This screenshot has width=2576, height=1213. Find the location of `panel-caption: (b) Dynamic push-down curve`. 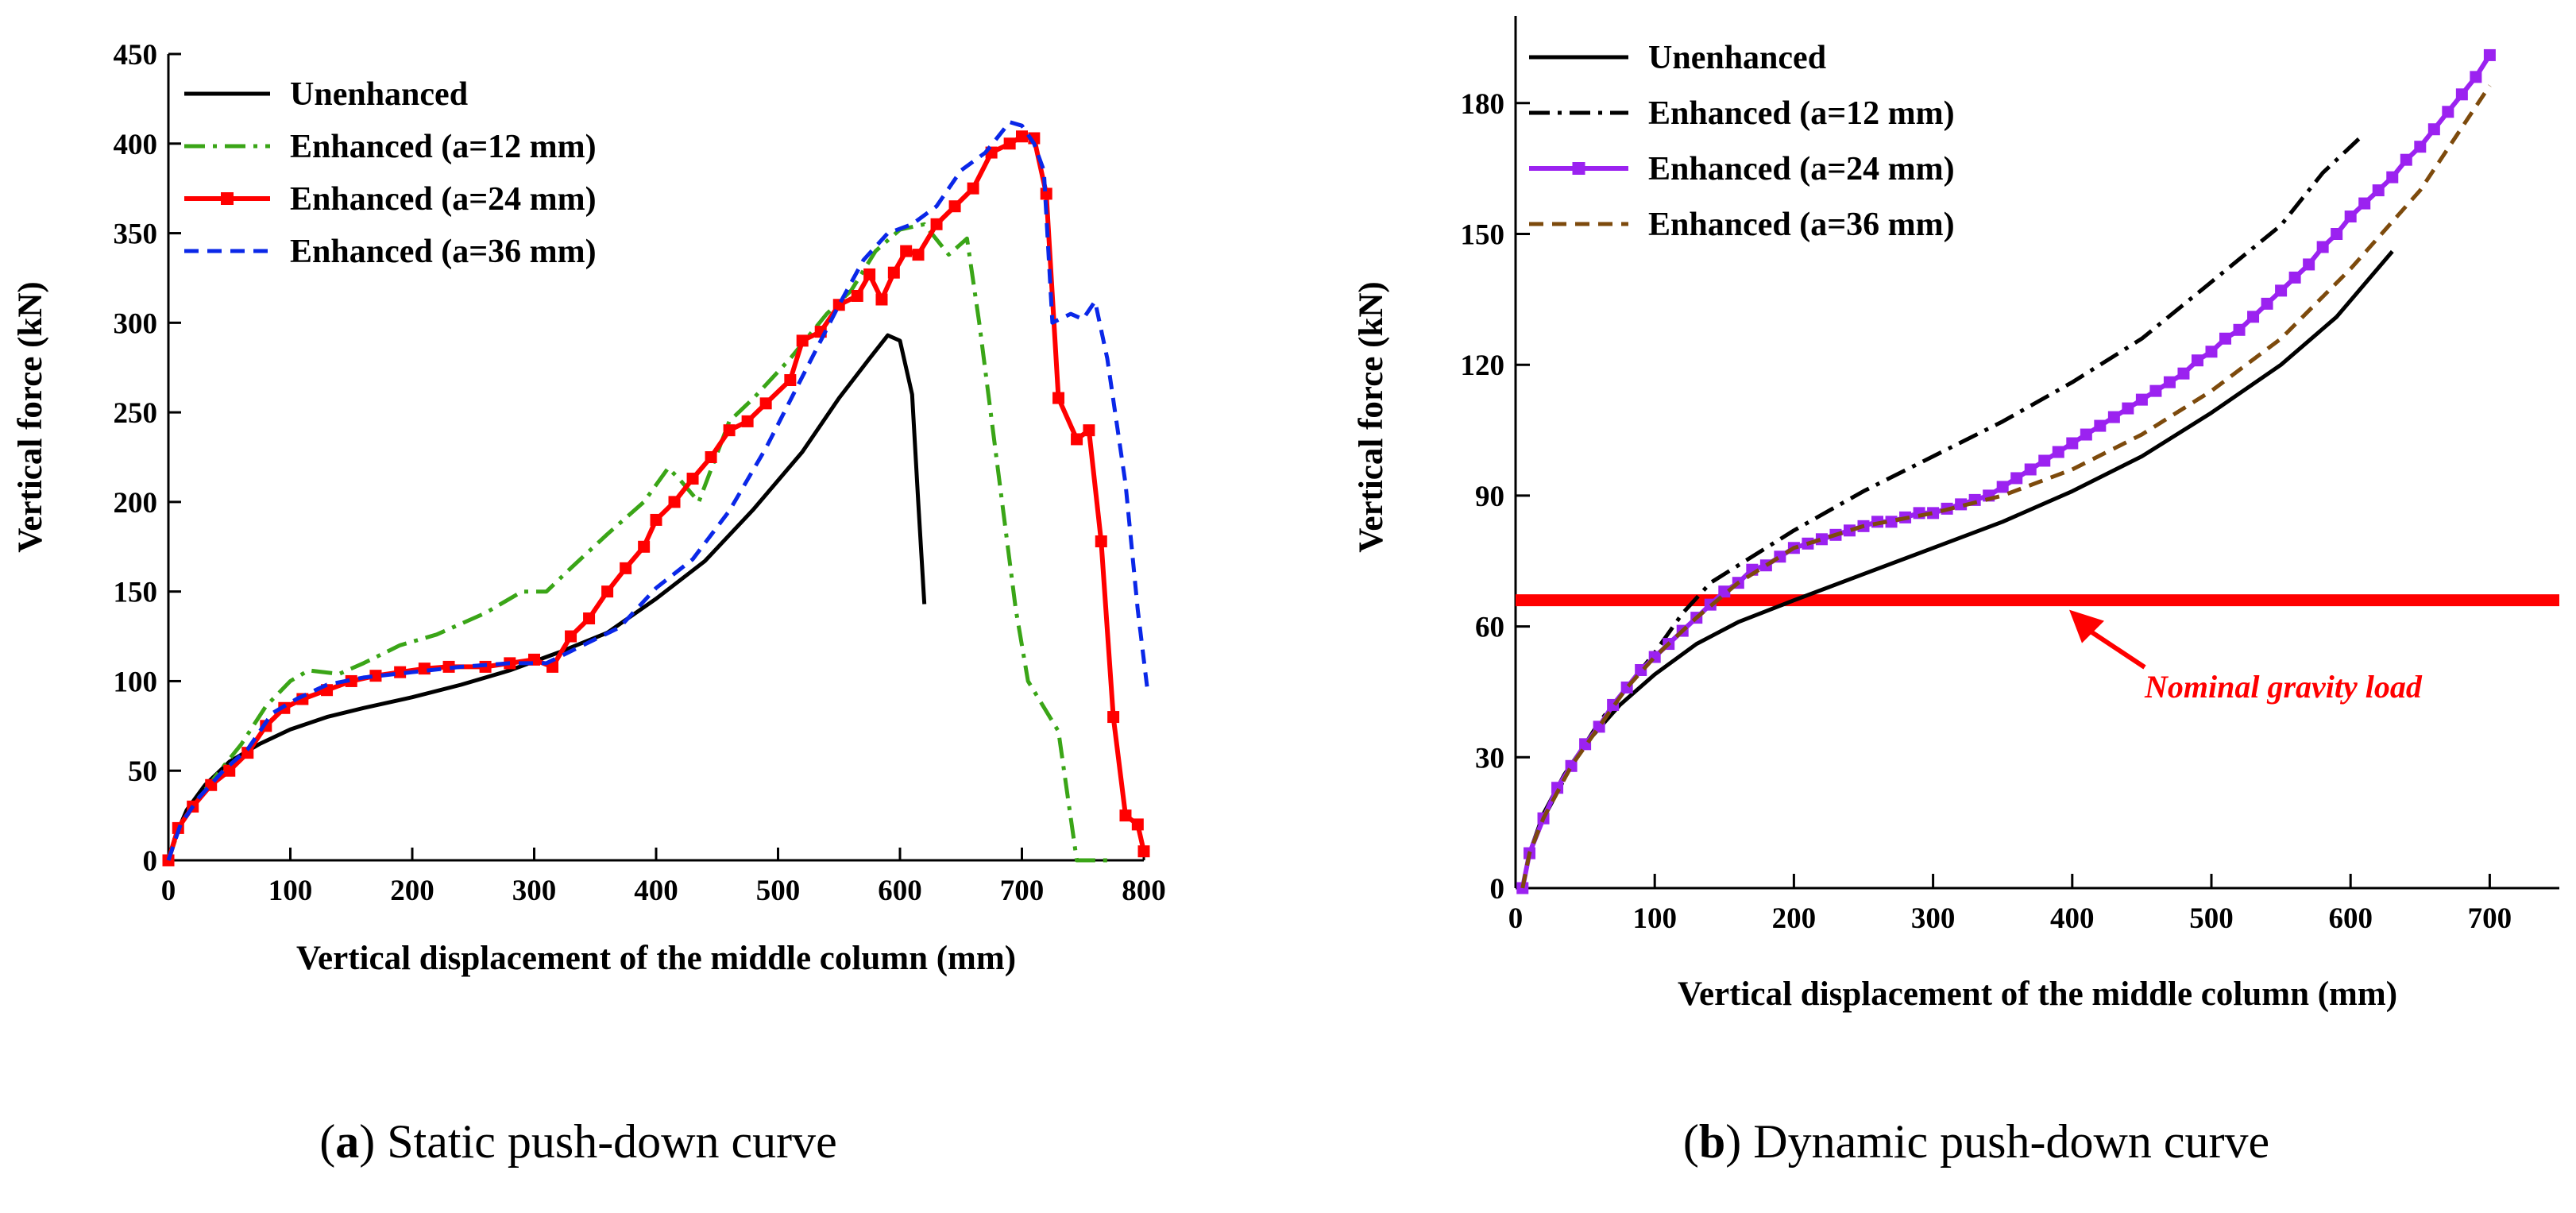

panel-caption: (b) Dynamic push-down curve is located at coordinates (1976, 1141).